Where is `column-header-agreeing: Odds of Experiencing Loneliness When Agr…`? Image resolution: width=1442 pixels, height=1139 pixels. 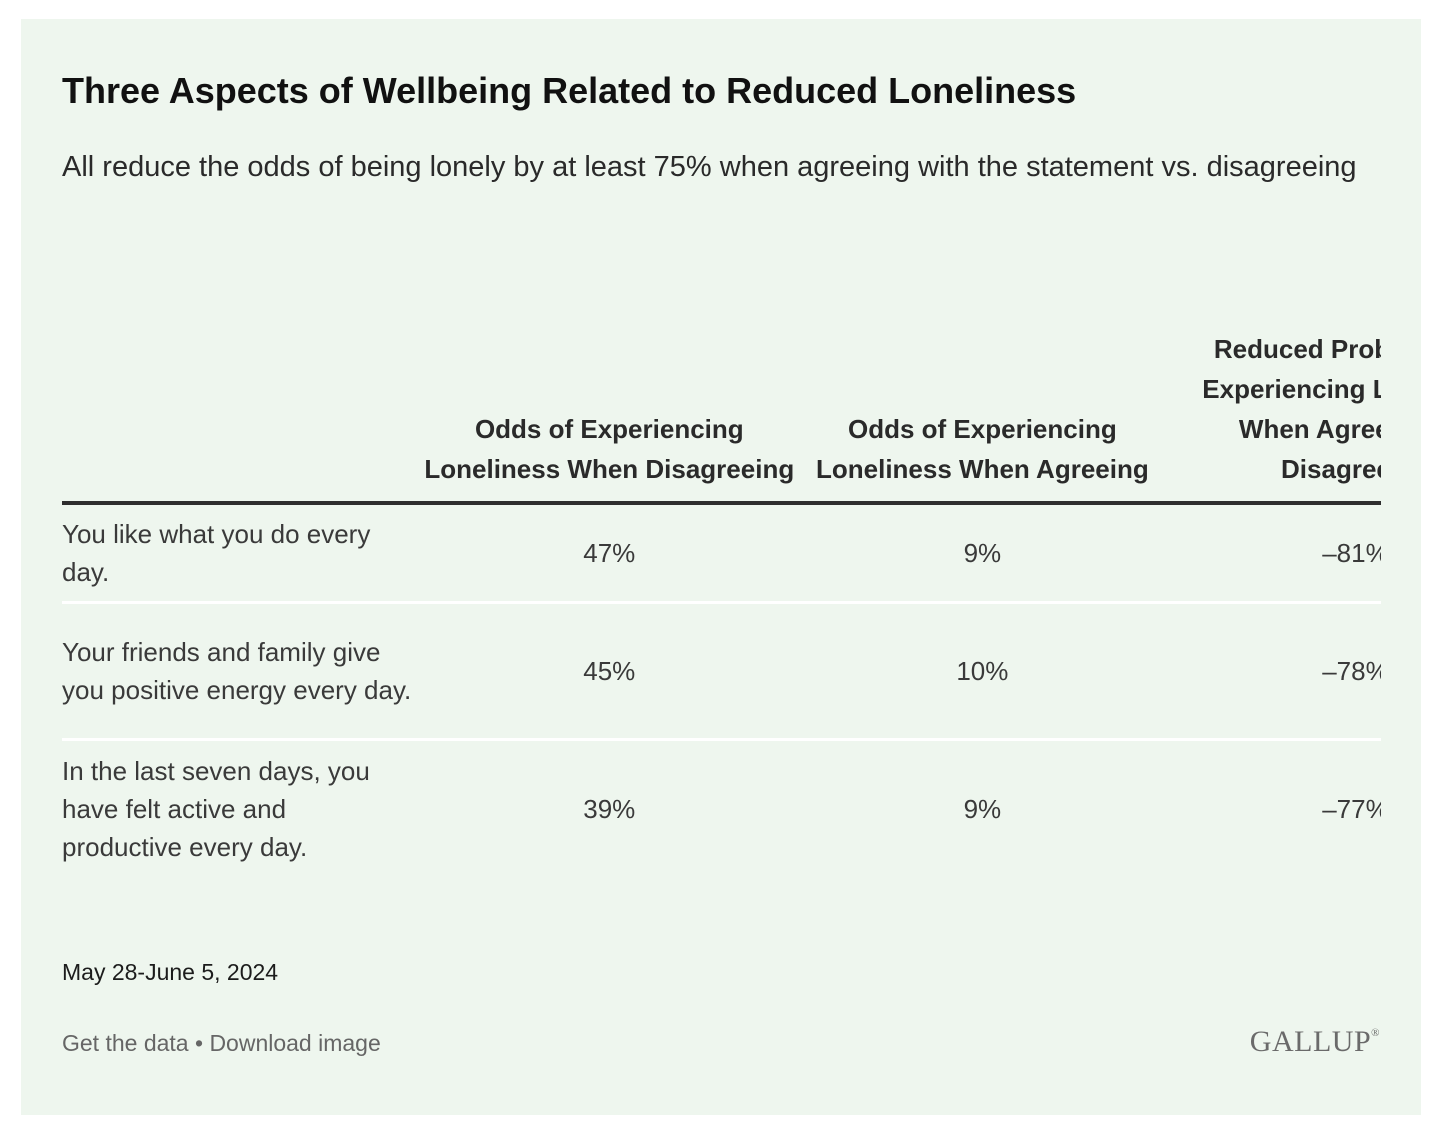 column-header-agreeing: Odds of Experiencing Loneliness When Agr… is located at coordinates (982, 417).